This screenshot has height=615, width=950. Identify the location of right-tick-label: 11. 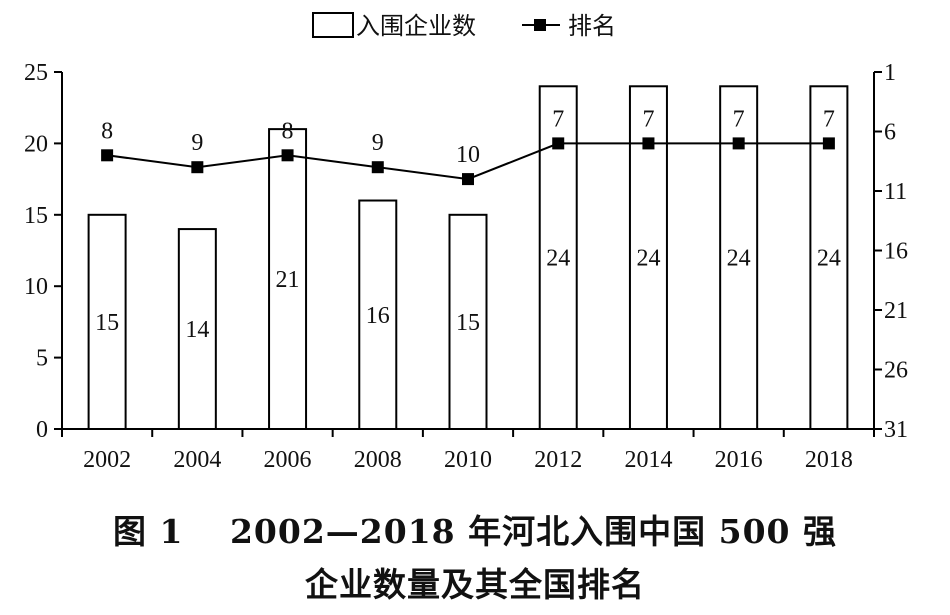
(895, 192).